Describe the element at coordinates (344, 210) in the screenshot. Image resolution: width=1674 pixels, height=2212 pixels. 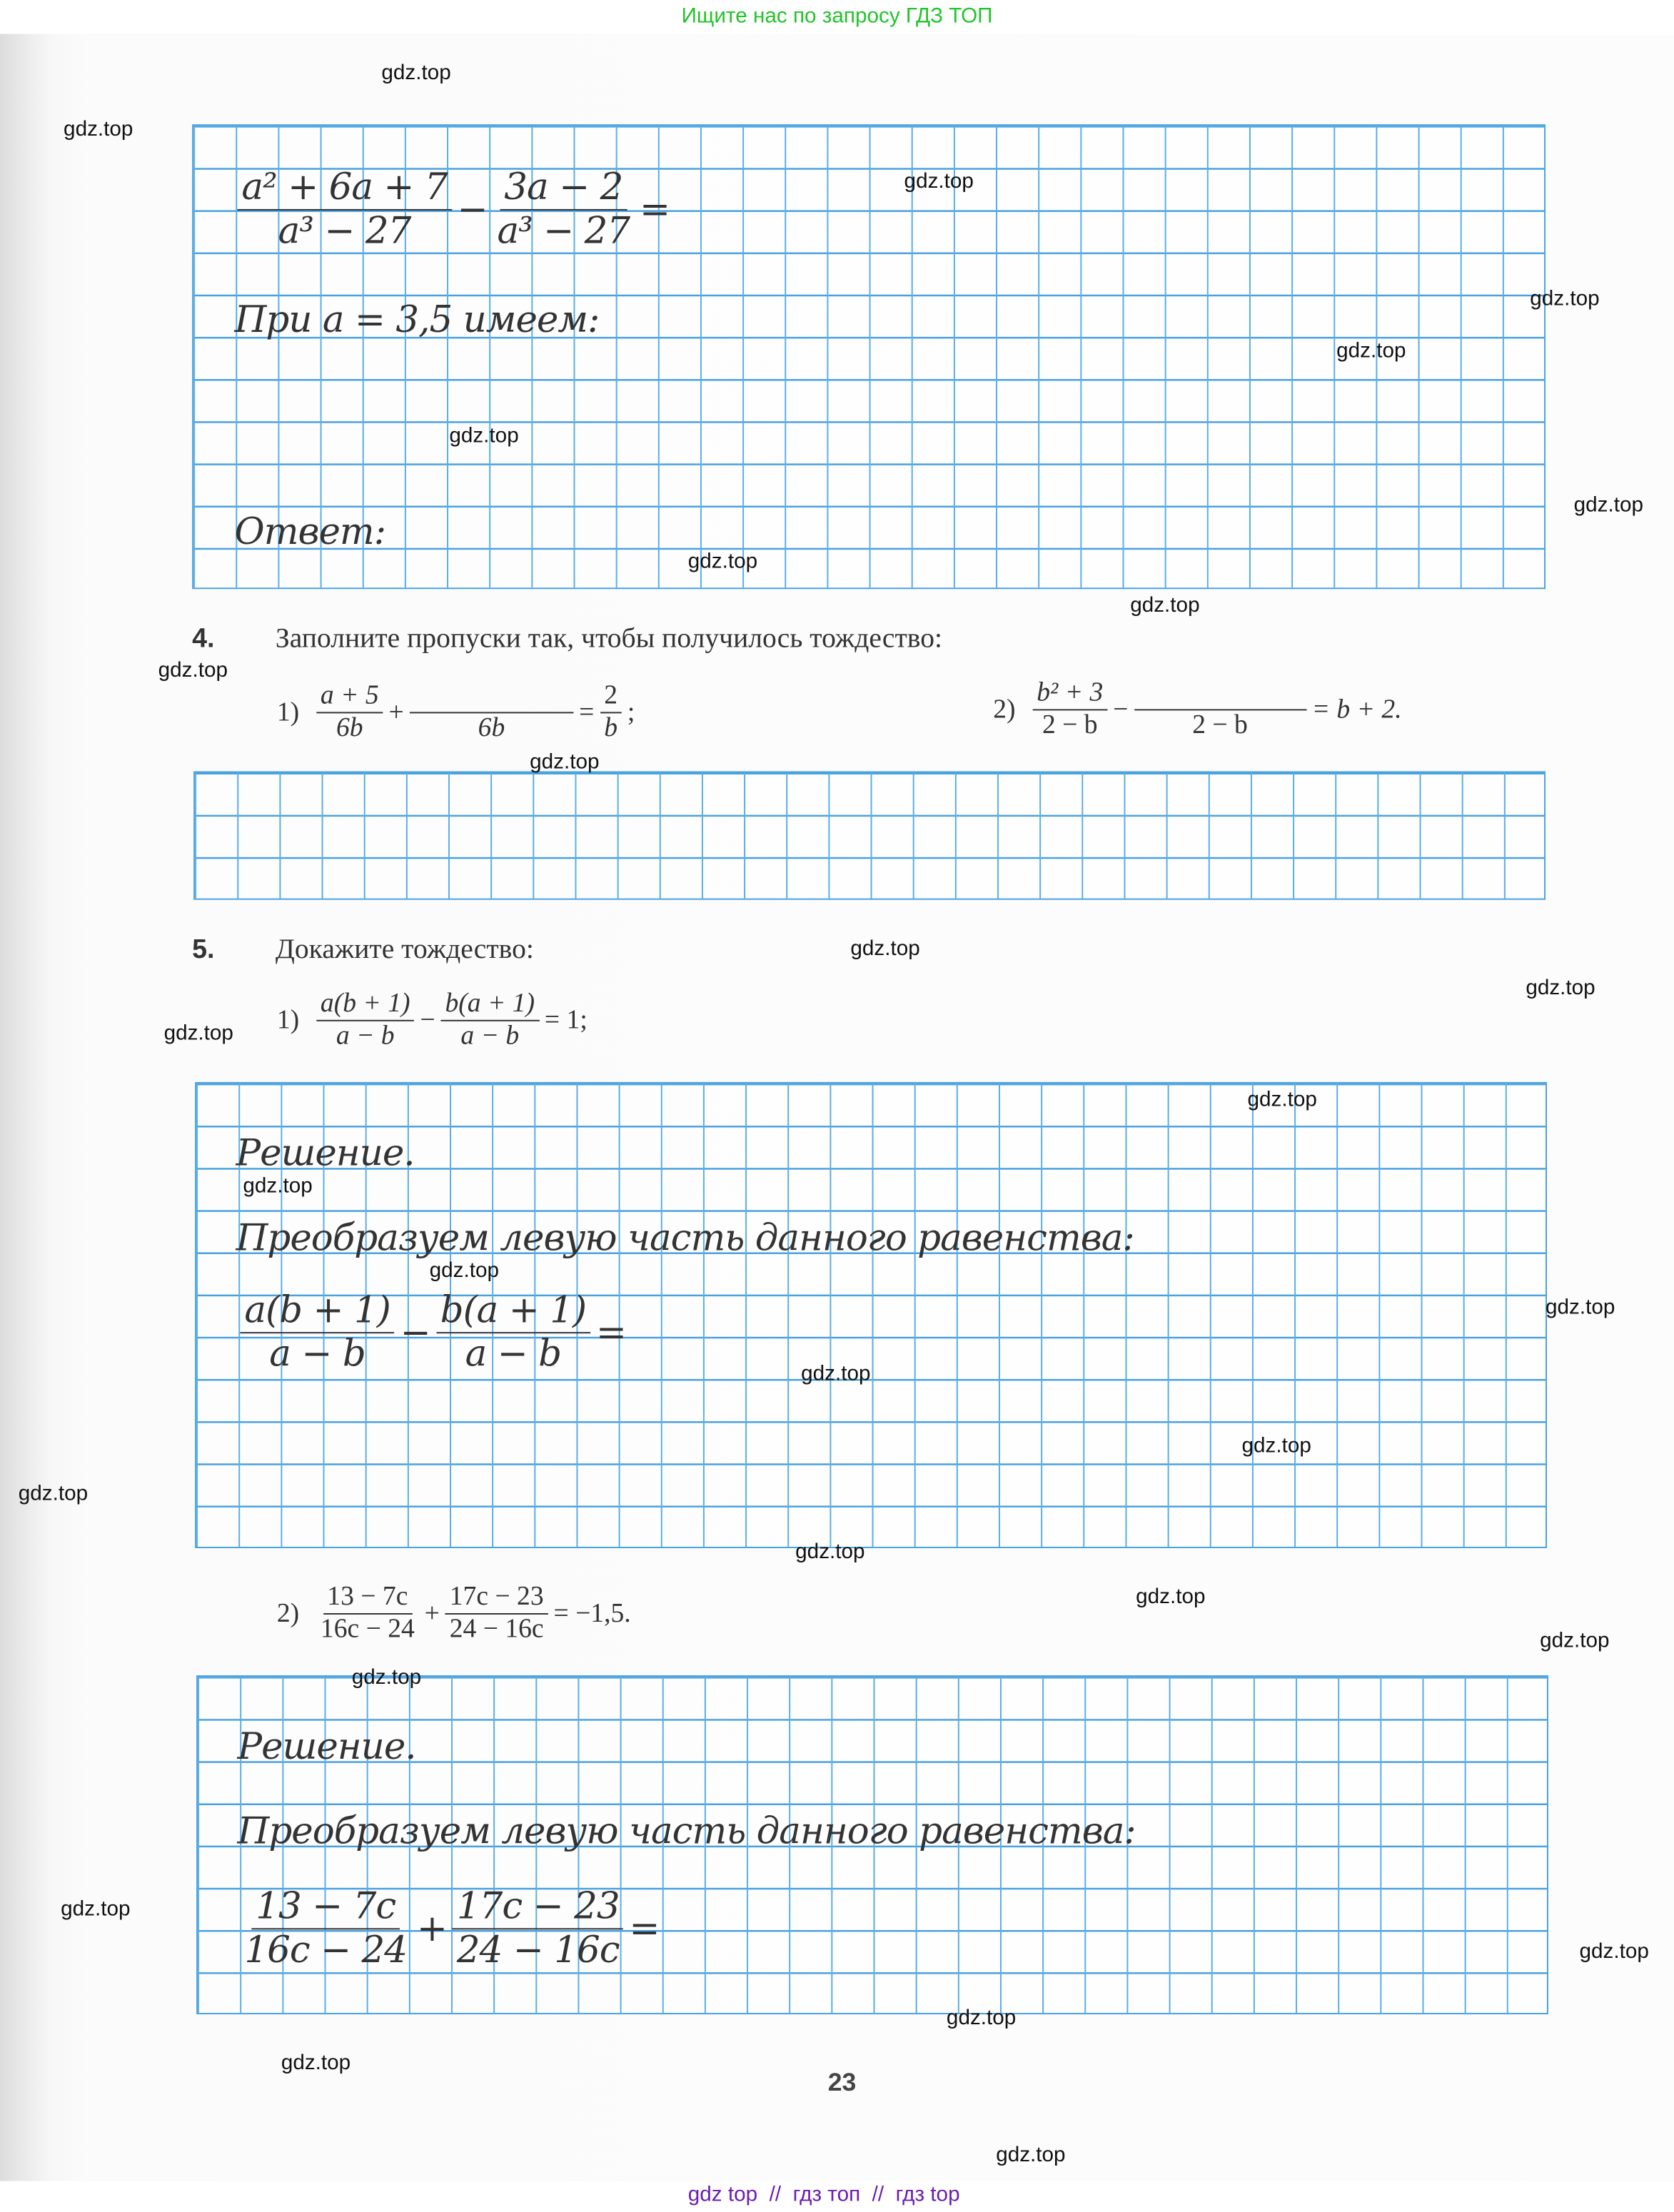
I see `fraction: a² + 6a + 7 a³ − 27` at that location.